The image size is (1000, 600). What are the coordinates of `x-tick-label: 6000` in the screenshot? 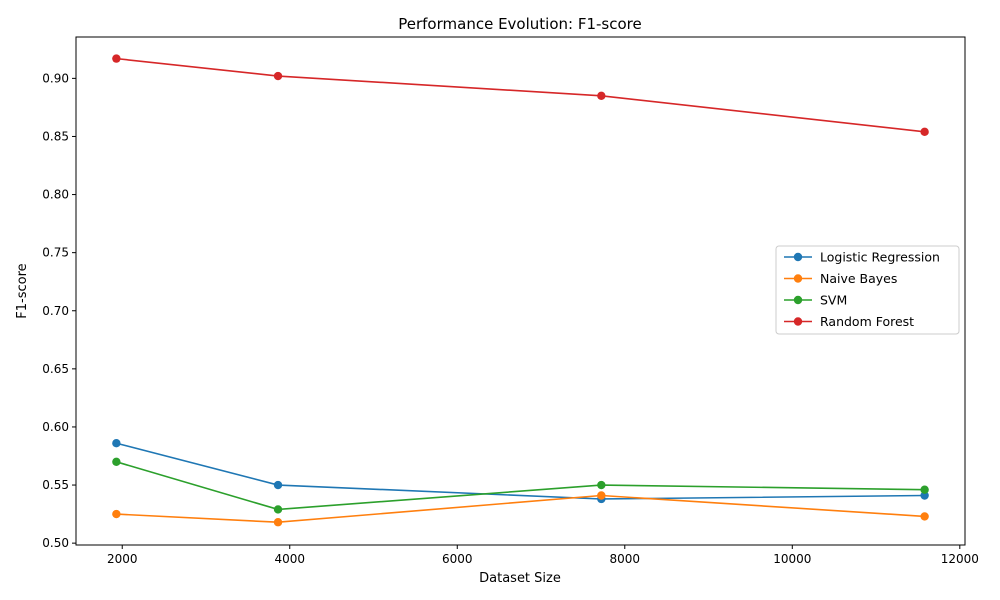 It's located at (457, 559).